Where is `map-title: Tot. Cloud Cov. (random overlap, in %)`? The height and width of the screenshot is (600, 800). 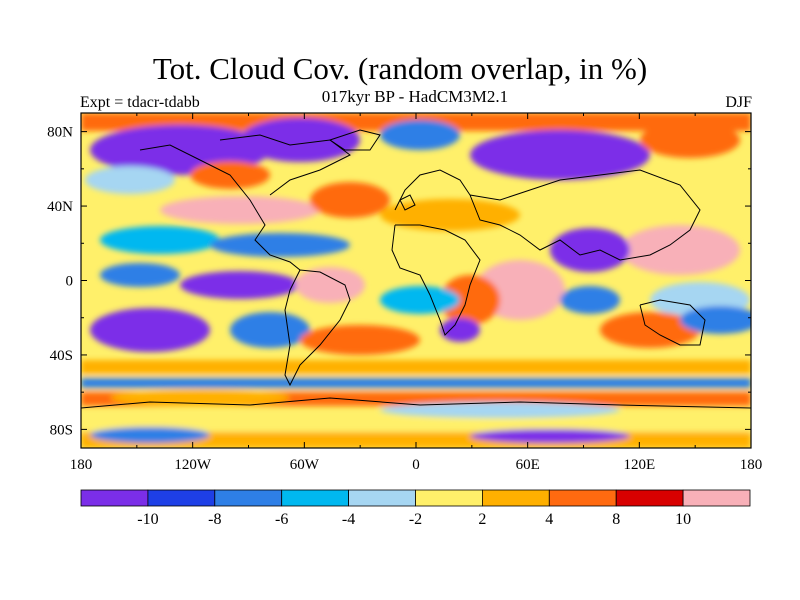 map-title: Tot. Cloud Cov. (random overlap, in %) is located at coordinates (400, 68).